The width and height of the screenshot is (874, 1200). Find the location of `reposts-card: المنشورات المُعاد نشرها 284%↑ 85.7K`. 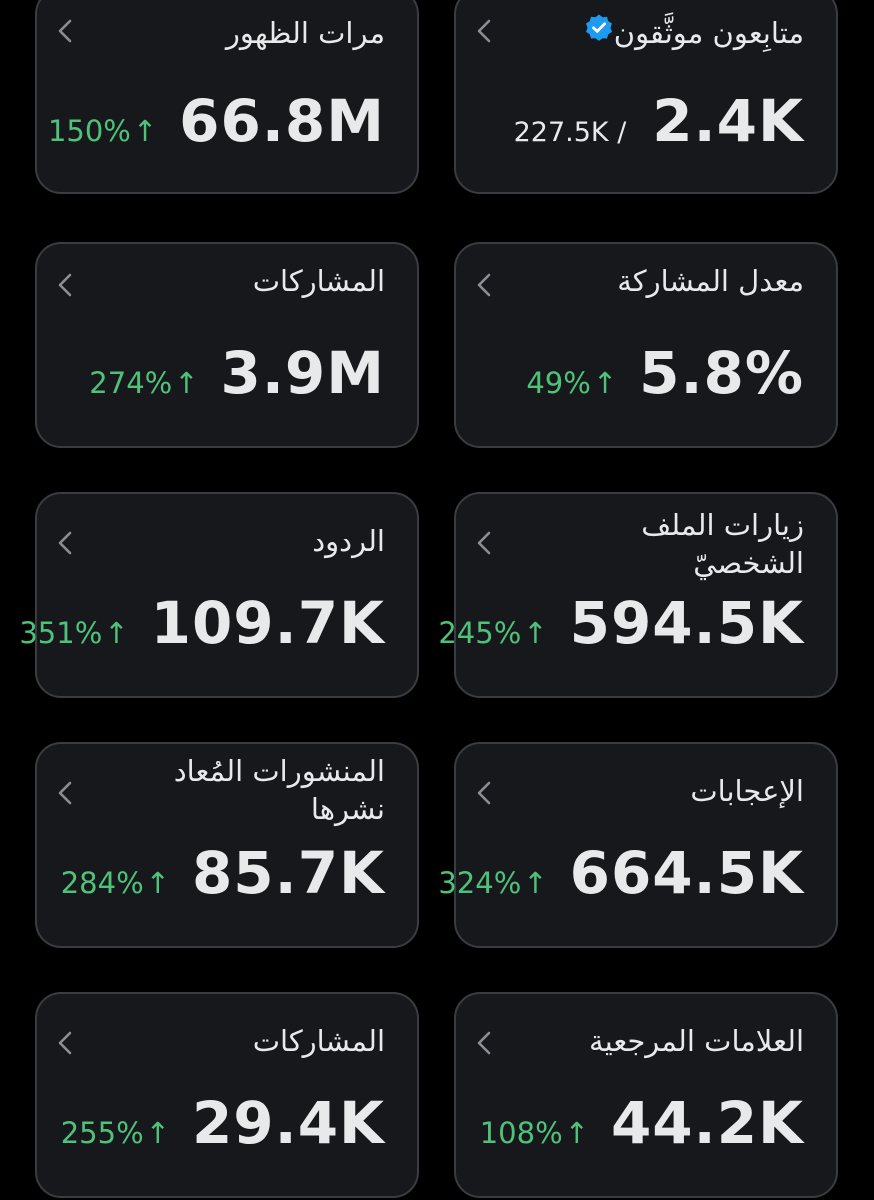

reposts-card: المنشورات المُعاد نشرها 284%↑ 85.7K is located at coordinates (227, 845).